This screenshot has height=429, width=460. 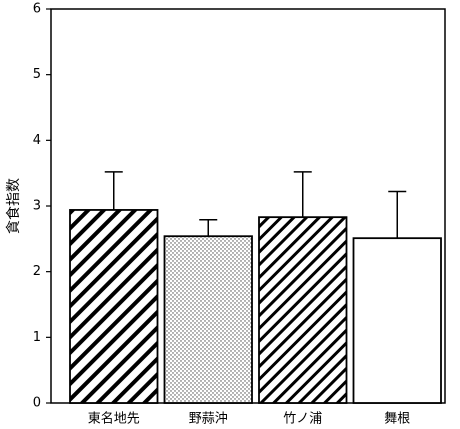 I want to click on y-tick-label: 5, so click(x=37, y=74).